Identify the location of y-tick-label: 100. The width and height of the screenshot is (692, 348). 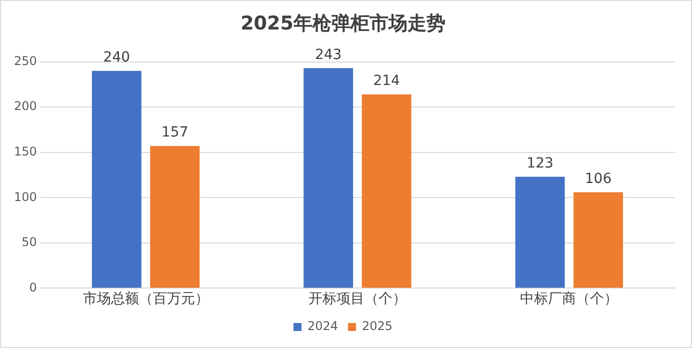
(25, 197).